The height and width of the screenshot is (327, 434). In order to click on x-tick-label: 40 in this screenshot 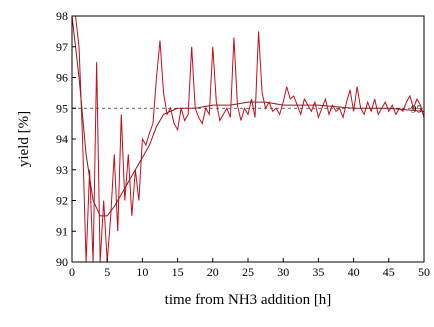, I will do `click(354, 272)`.